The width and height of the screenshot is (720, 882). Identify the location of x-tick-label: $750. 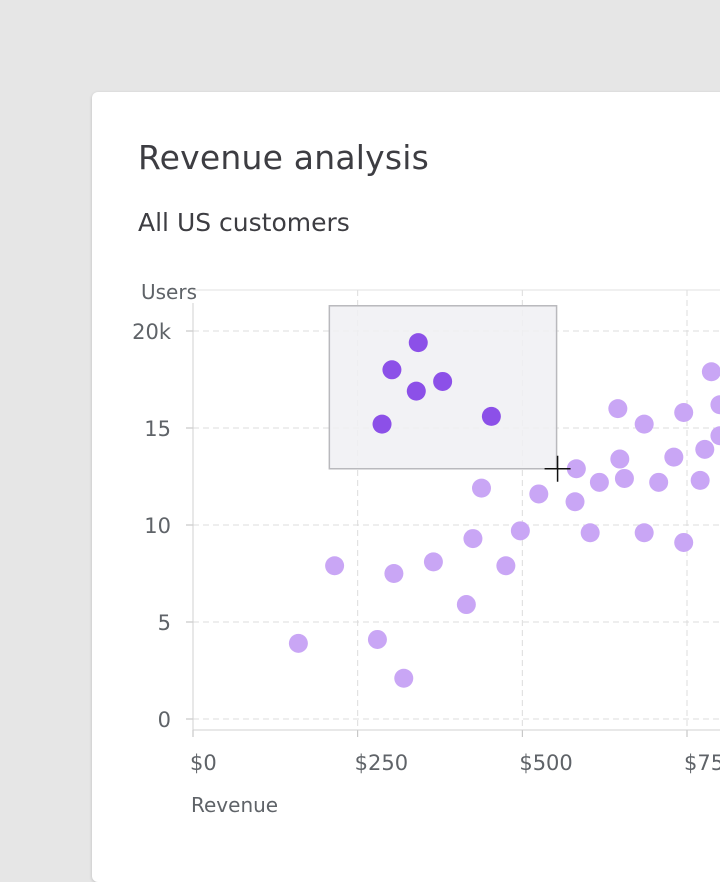
(702, 763).